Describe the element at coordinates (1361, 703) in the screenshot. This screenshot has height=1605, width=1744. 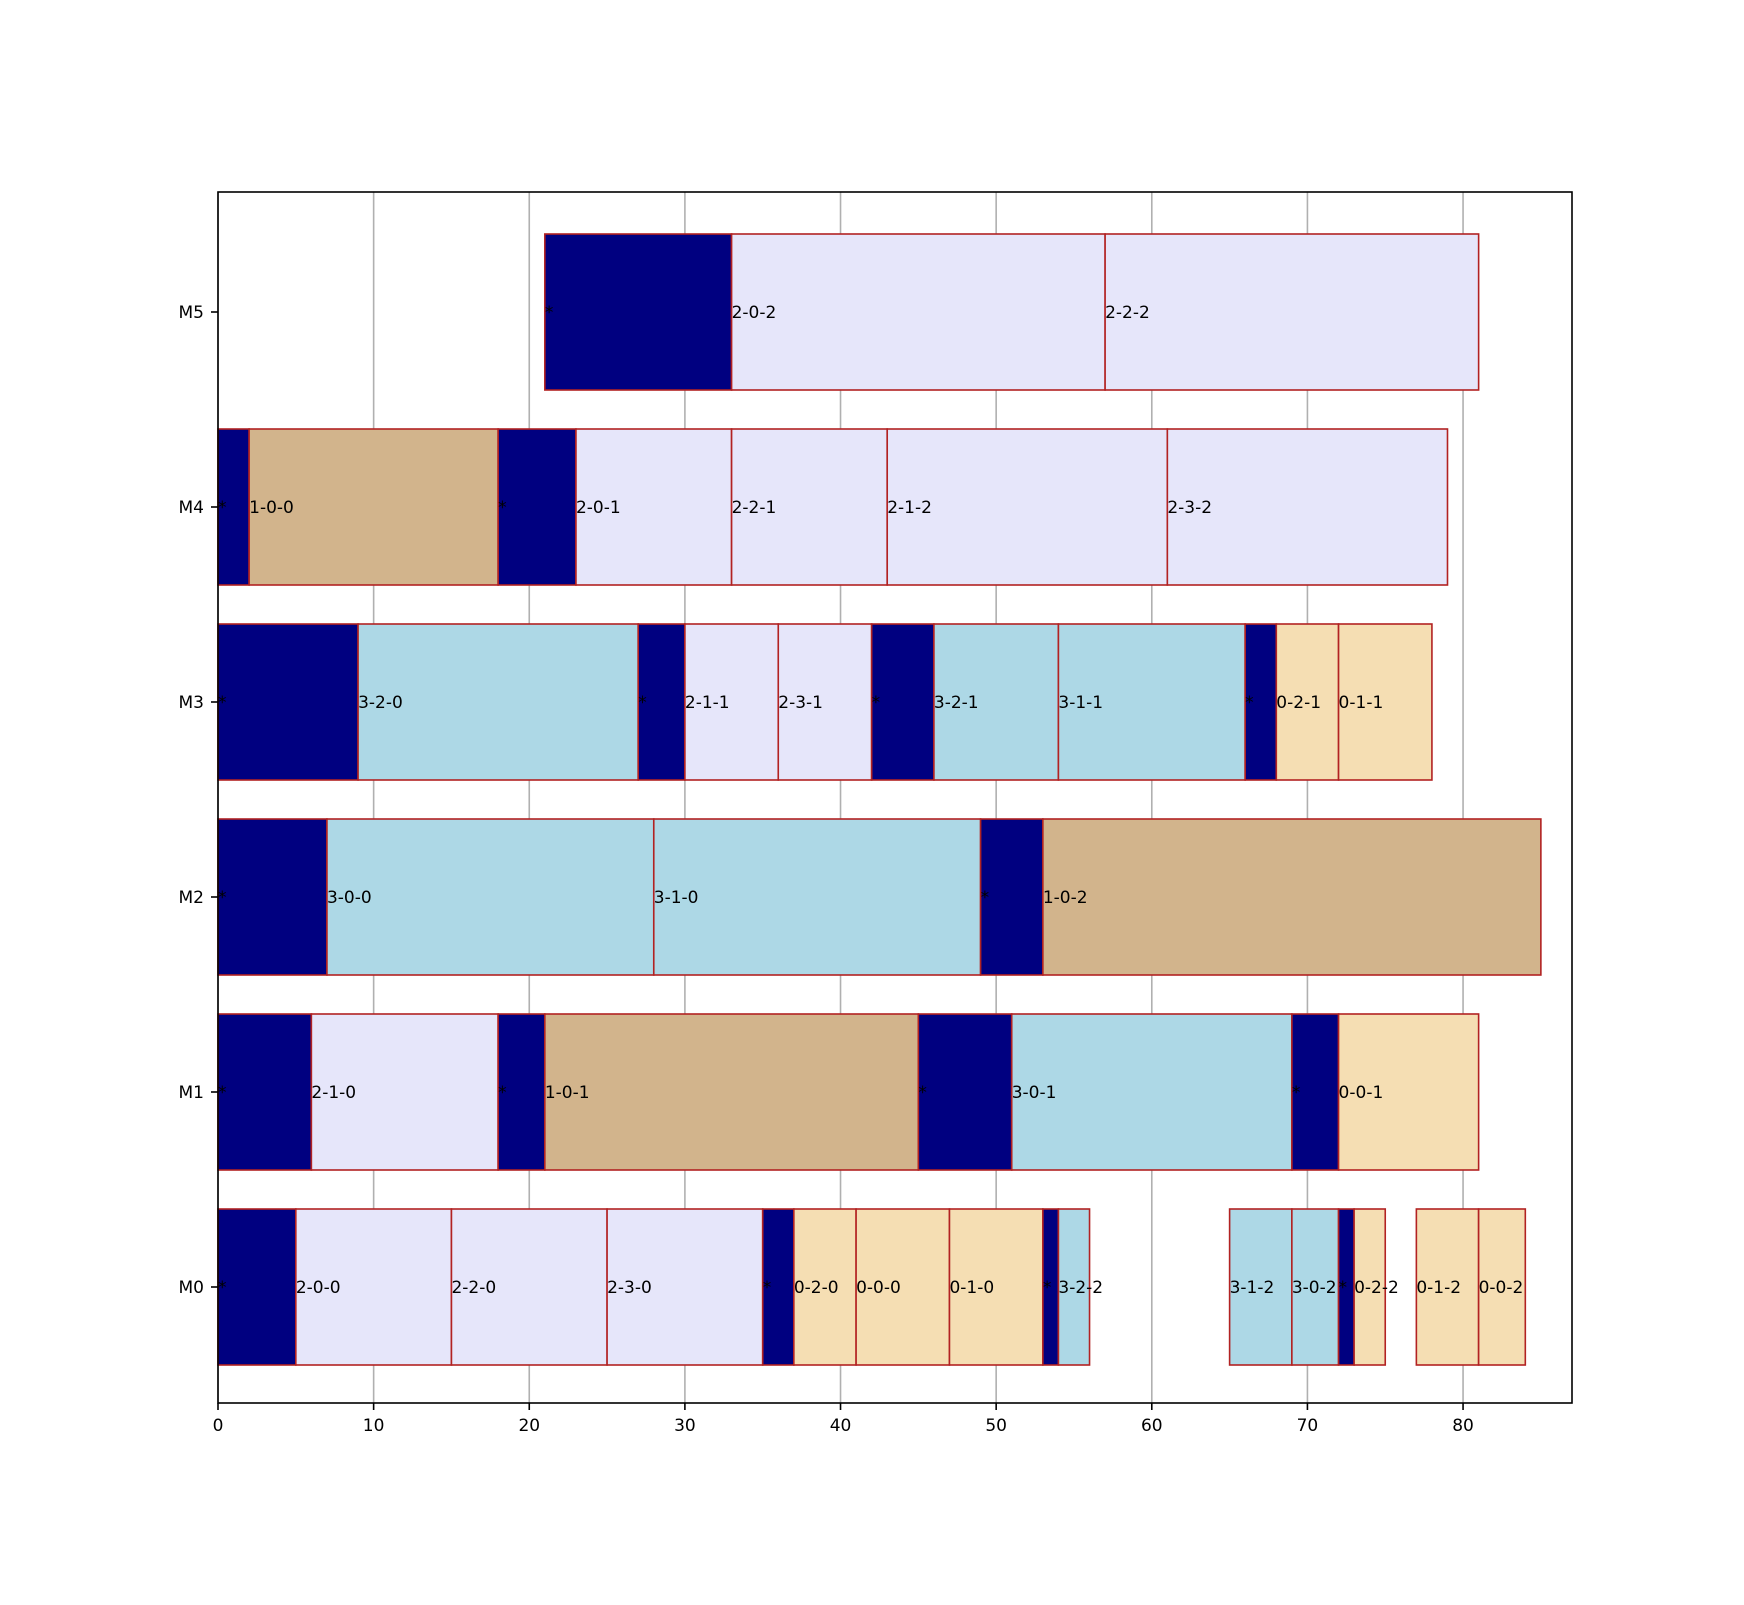
I see `task-bar-label: 0-1-1` at that location.